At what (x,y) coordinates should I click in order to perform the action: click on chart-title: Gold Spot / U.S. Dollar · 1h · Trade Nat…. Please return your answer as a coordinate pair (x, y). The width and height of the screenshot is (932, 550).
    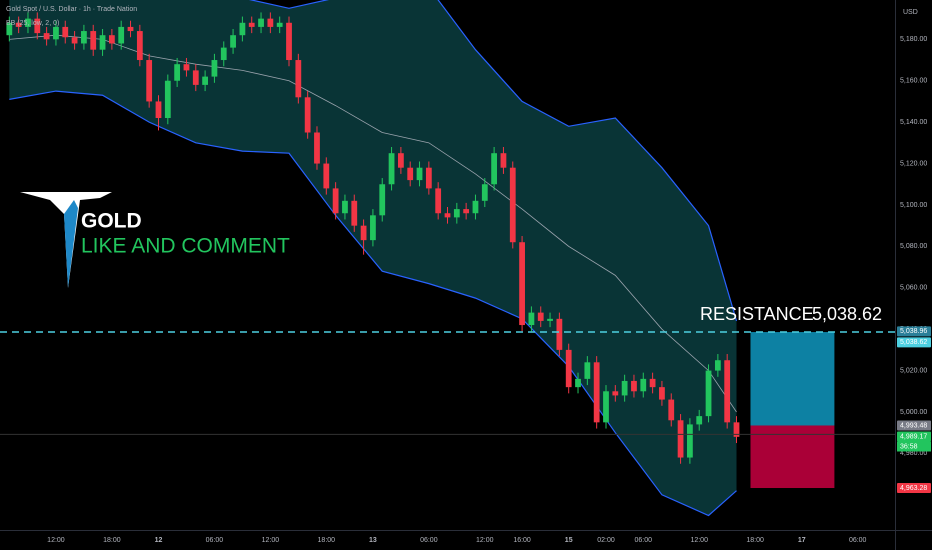
    Looking at the image, I should click on (71, 9).